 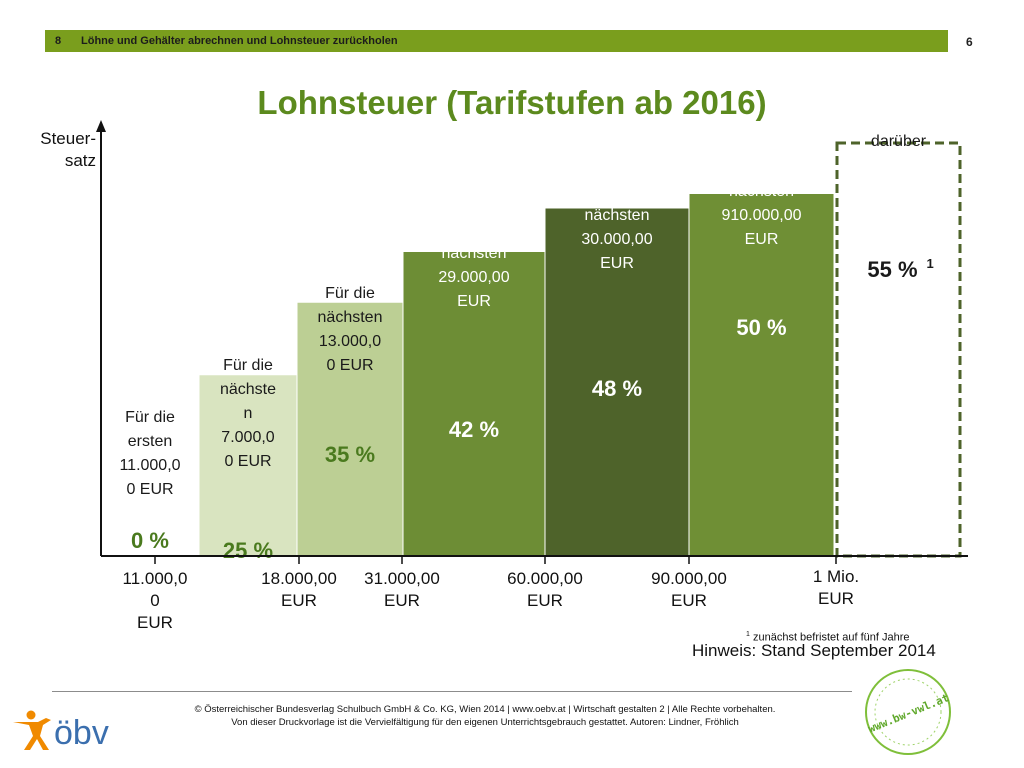 I want to click on step-7-rate-label: 55 %, so click(x=892, y=269).